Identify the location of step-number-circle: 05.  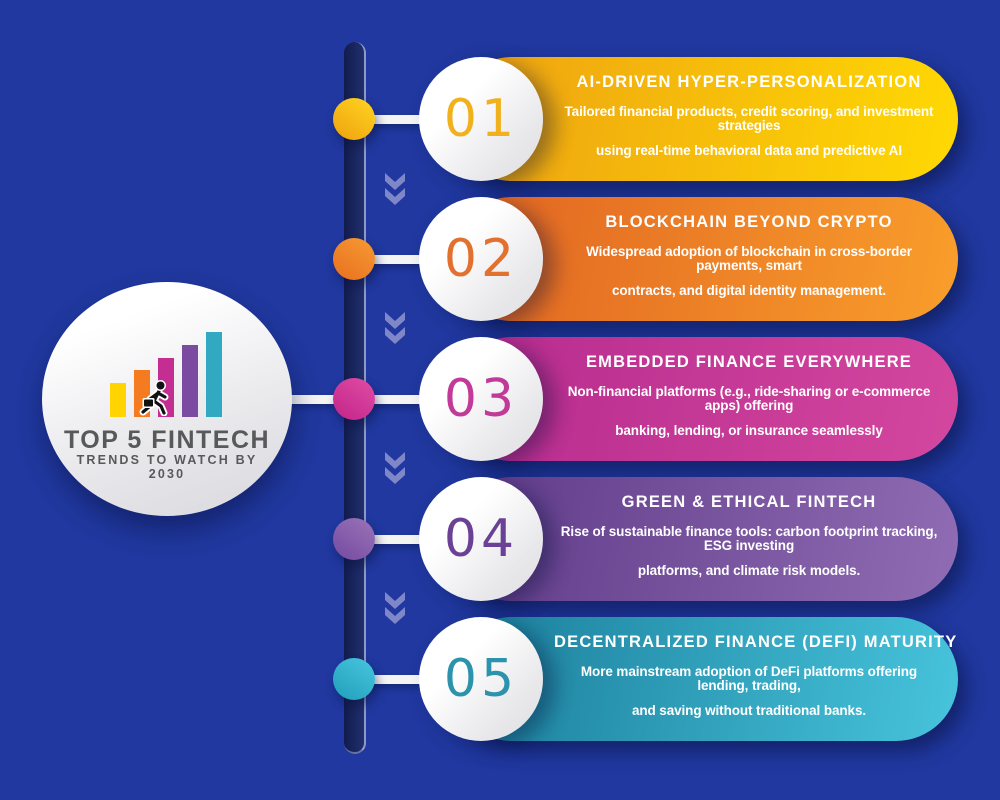
(481, 679).